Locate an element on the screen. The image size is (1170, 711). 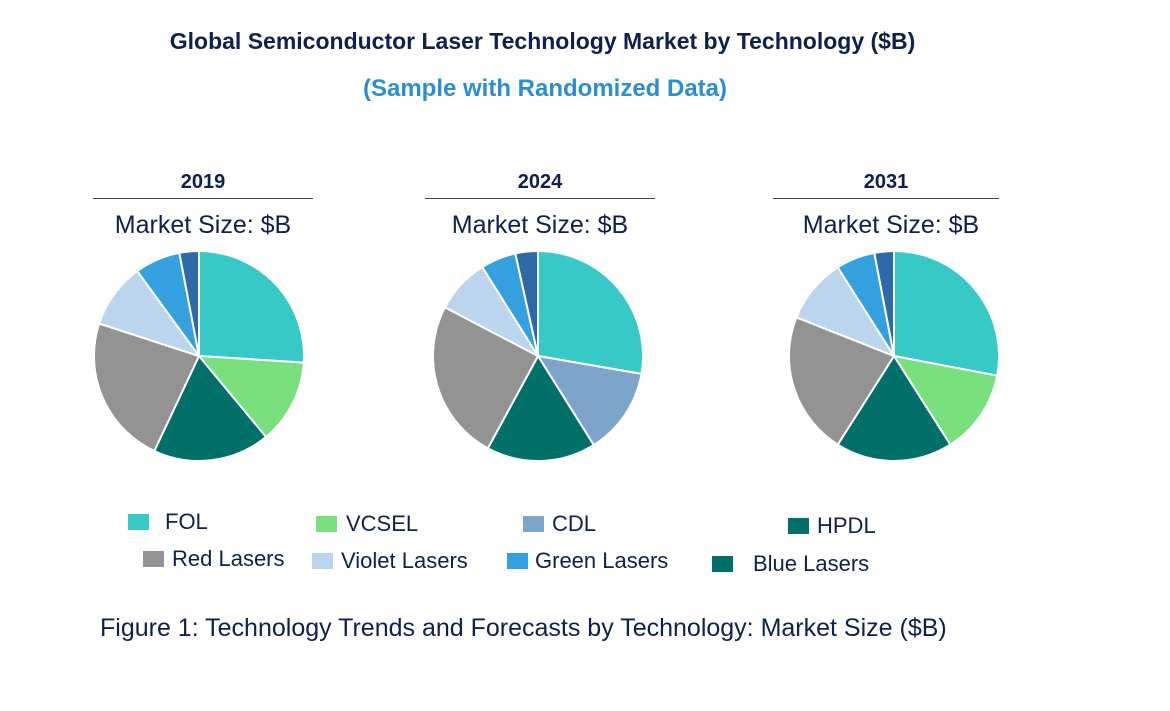
pie-2019-year: 2019 is located at coordinates (203, 182).